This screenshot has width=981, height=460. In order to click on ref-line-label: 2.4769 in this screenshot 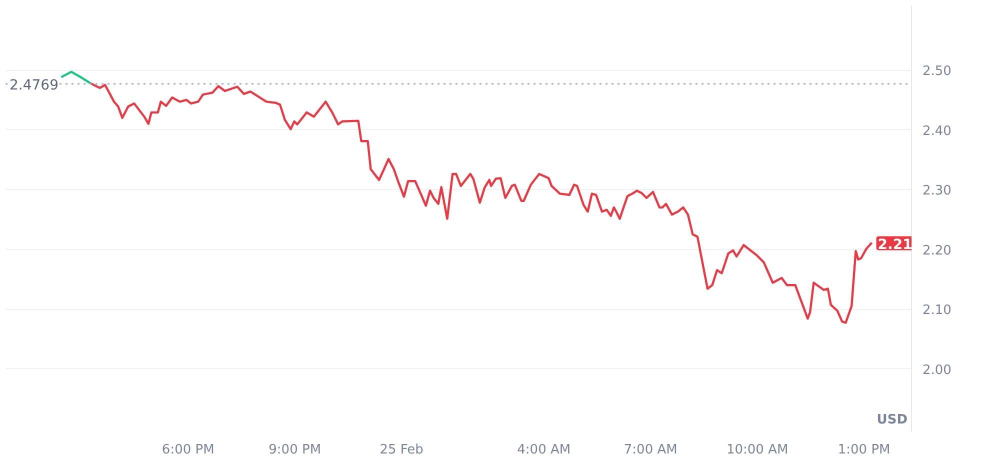, I will do `click(34, 85)`.